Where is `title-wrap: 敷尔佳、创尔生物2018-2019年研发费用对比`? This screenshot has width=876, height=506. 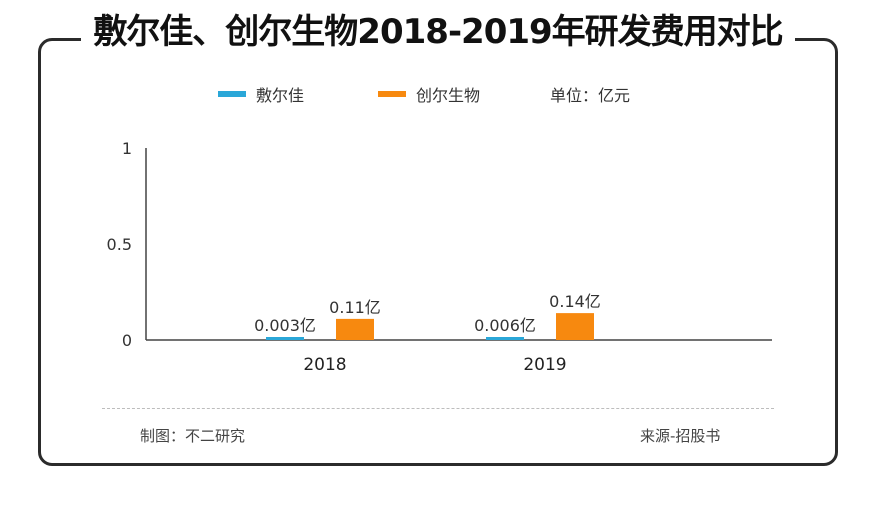
title-wrap: 敷尔佳、创尔生物2018-2019年研发费用对比 is located at coordinates (438, 32).